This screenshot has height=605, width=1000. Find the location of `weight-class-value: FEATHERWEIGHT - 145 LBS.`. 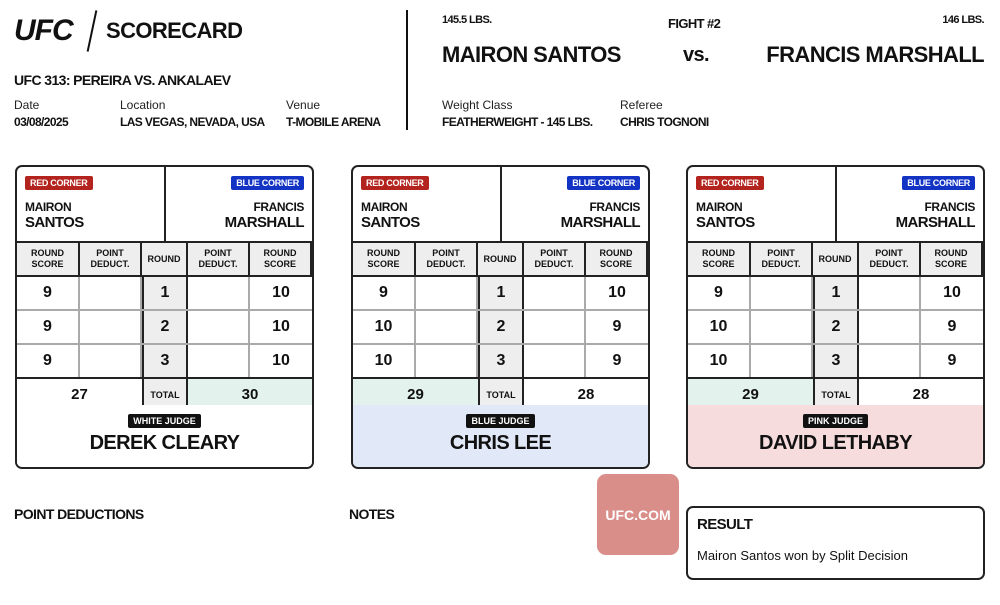

weight-class-value: FEATHERWEIGHT - 145 LBS. is located at coordinates (517, 122).